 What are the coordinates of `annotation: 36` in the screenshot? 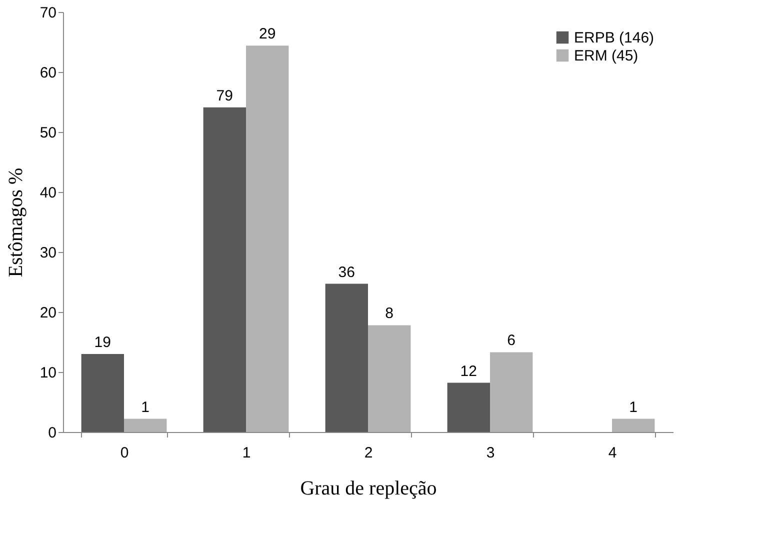 It's located at (346, 272).